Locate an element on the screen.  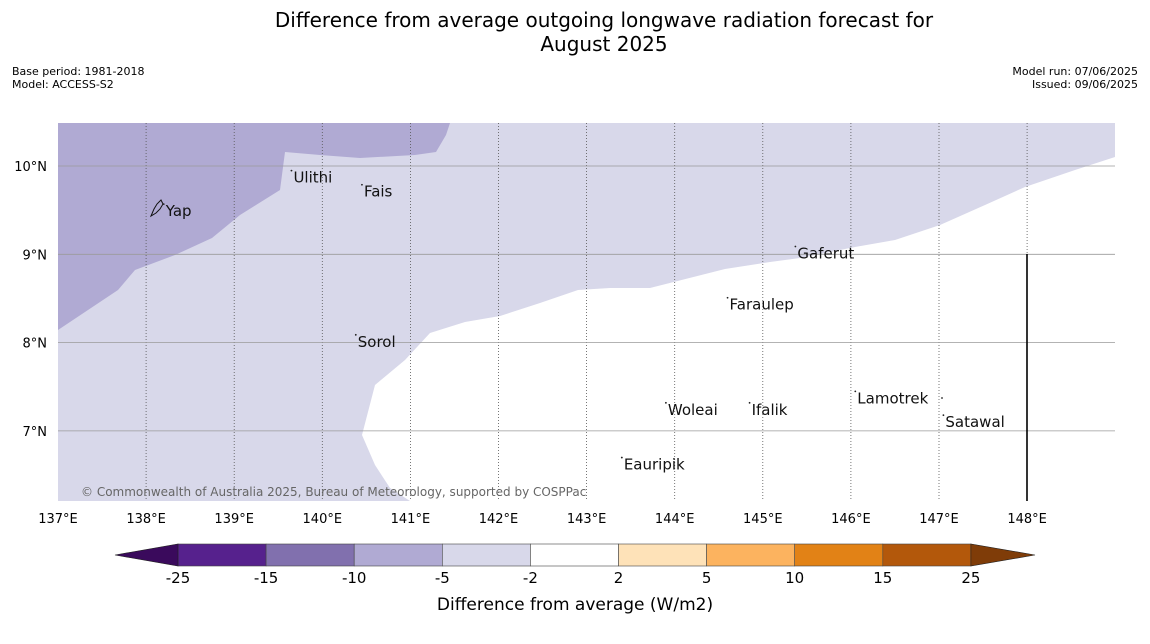
lat-tick-label: 7°N is located at coordinates (35, 432).